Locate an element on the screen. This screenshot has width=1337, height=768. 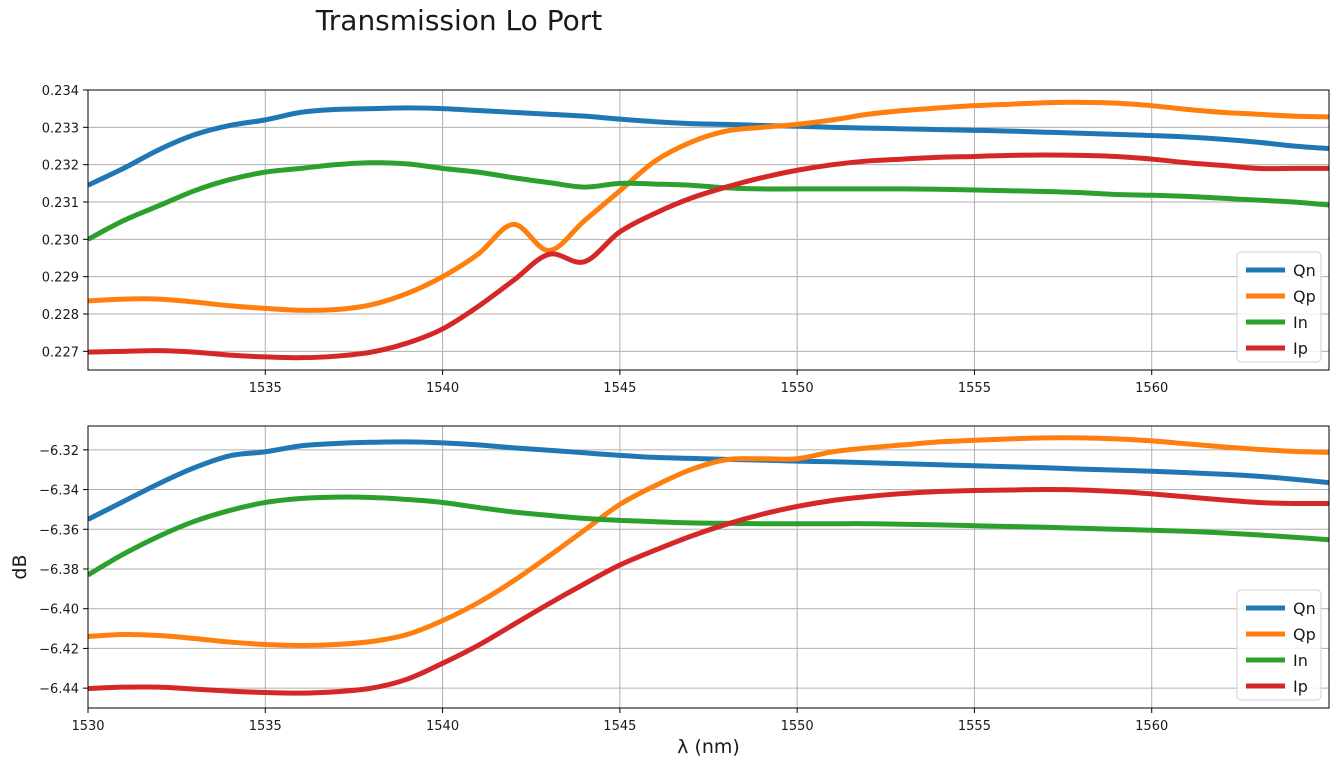
bottom-xtick-label: 1545 is located at coordinates (619, 726).